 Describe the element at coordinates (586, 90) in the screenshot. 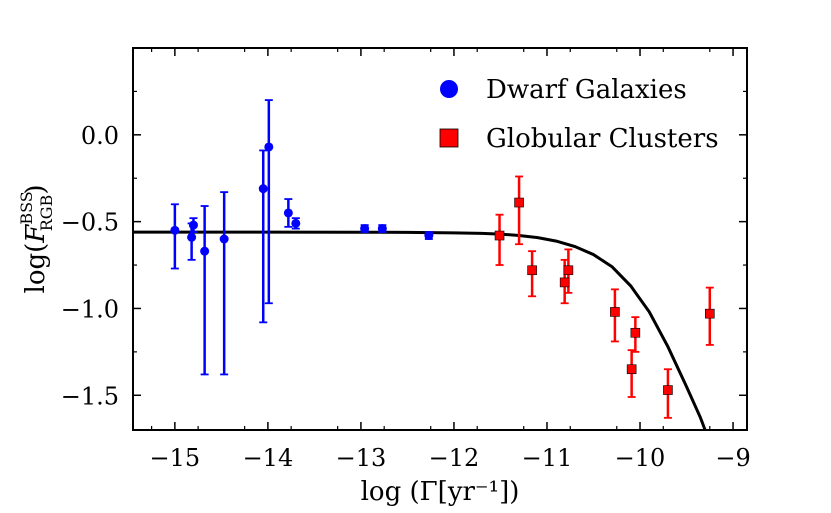

I see `legend-dwarf-label: Dwarf Galaxies` at that location.